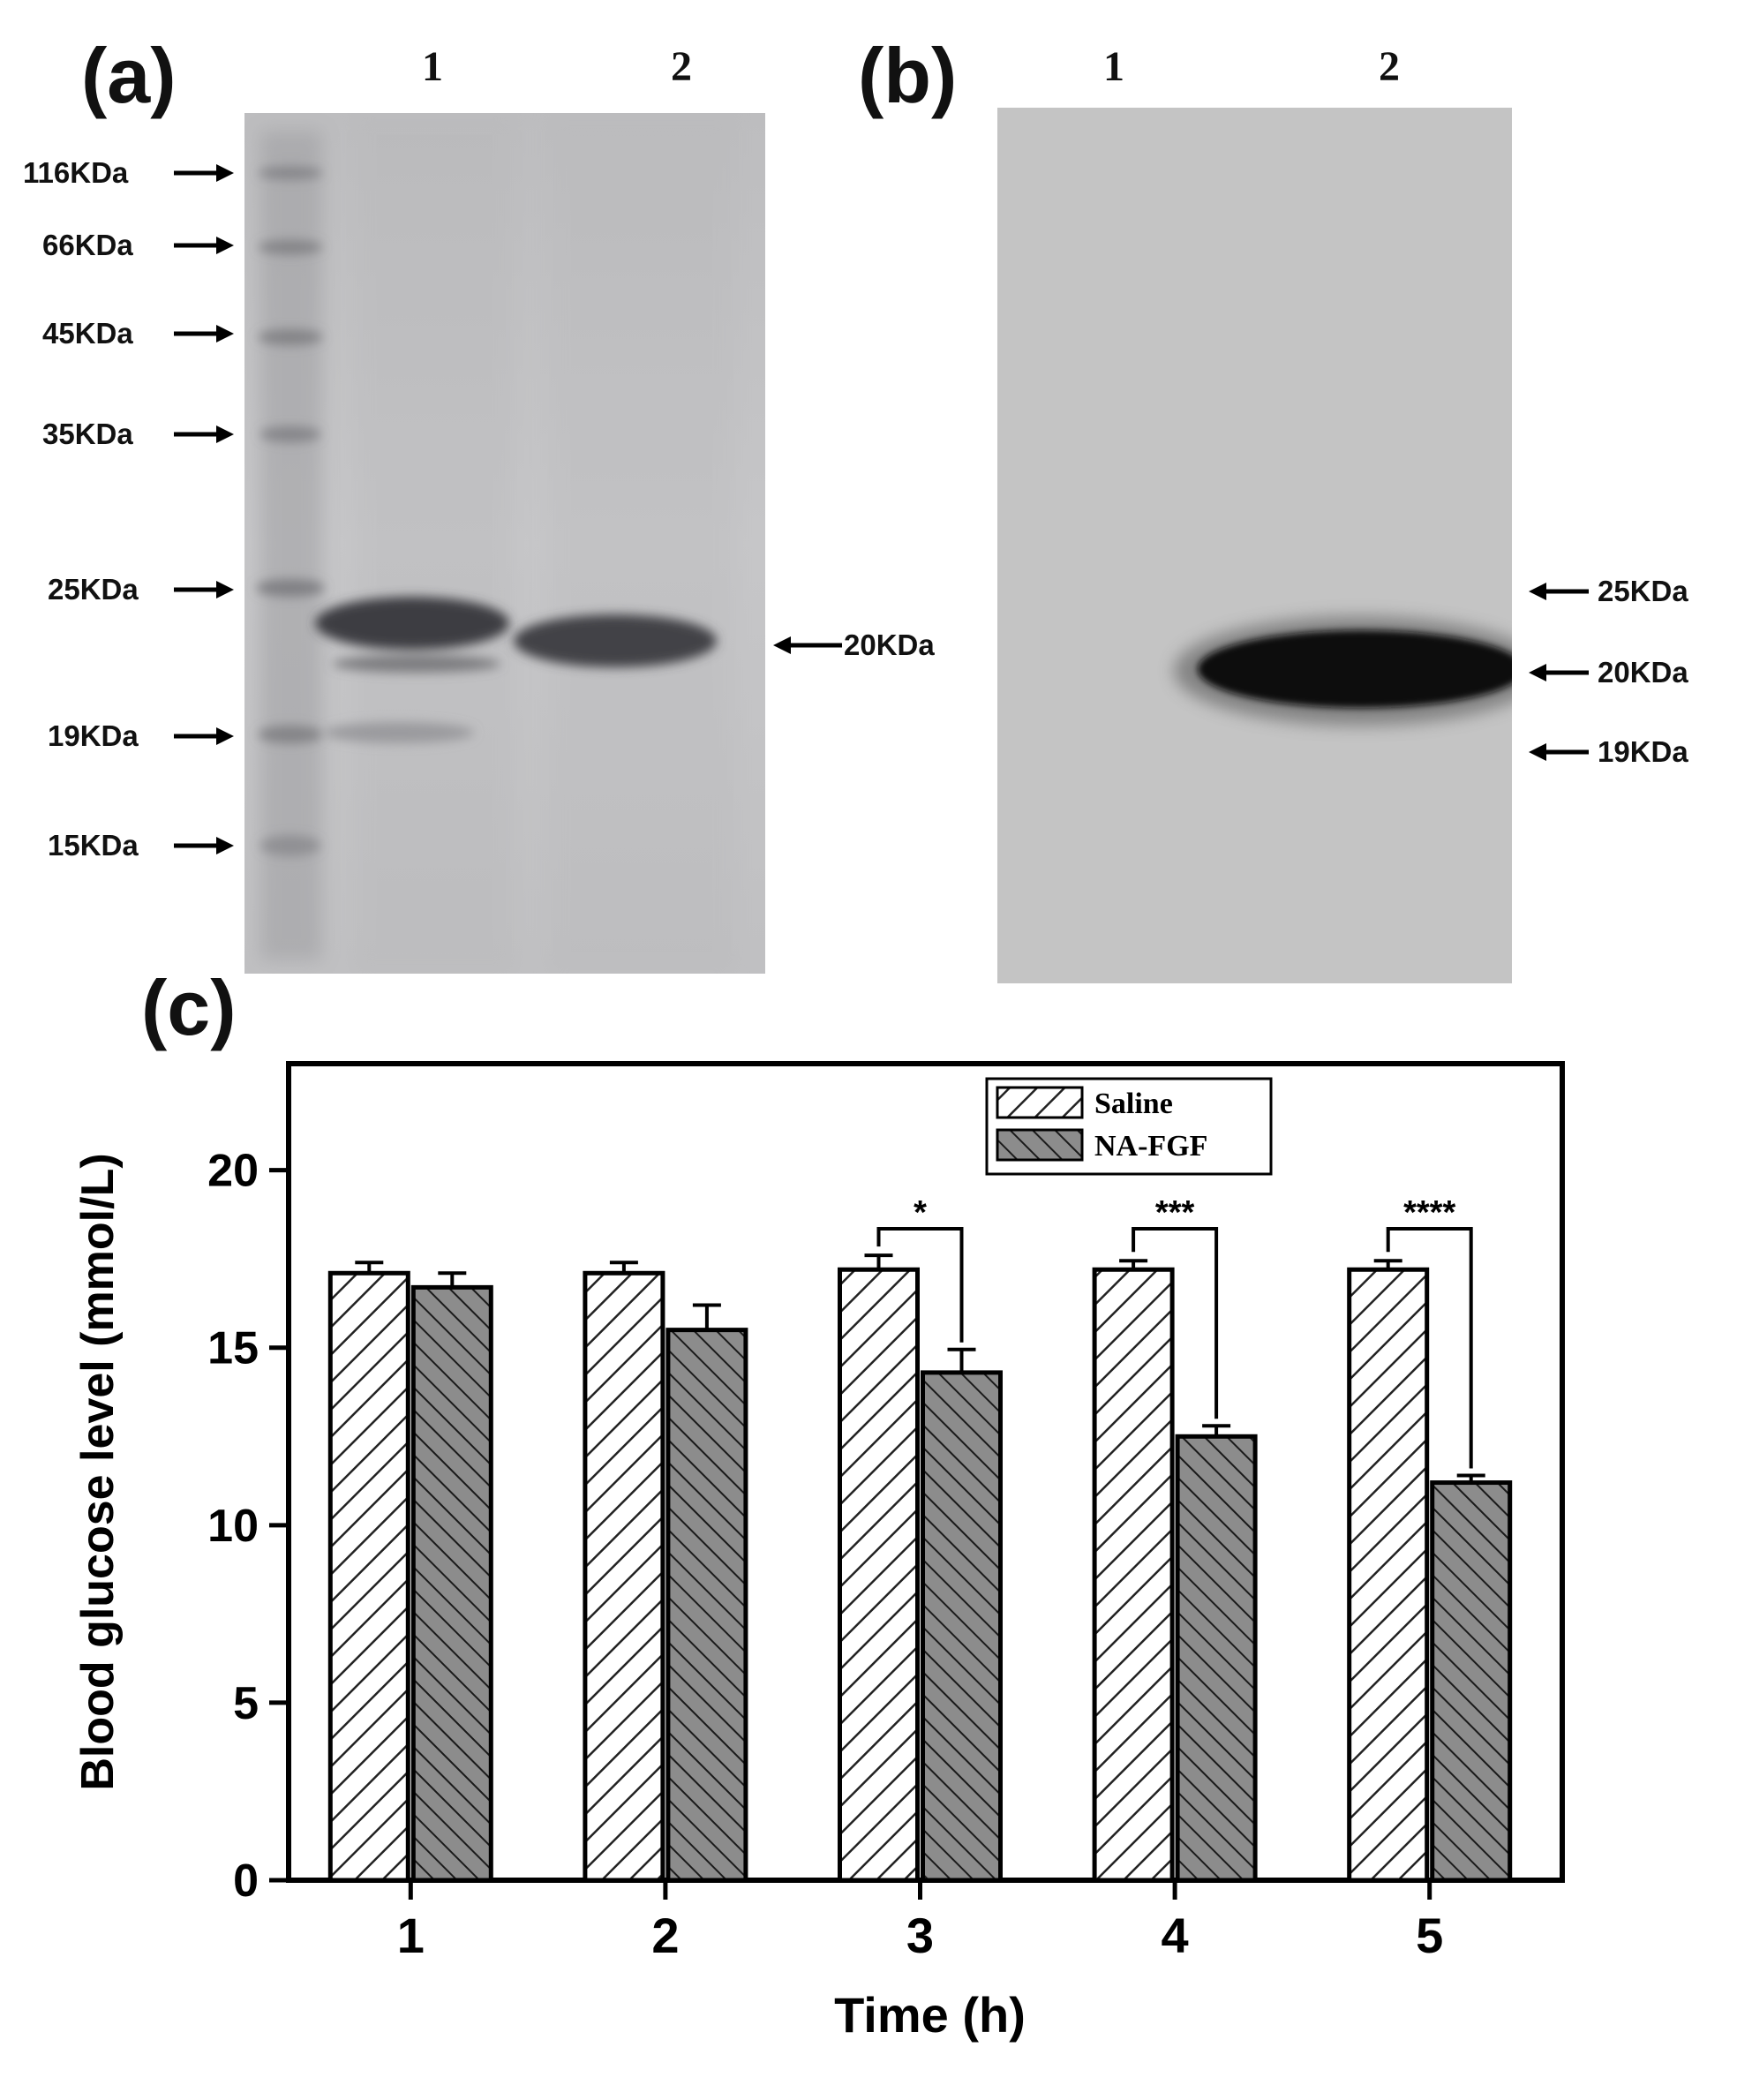 Image resolution: width=1737 pixels, height=2100 pixels. I want to click on panel-a-gel-graphic, so click(504, 543).